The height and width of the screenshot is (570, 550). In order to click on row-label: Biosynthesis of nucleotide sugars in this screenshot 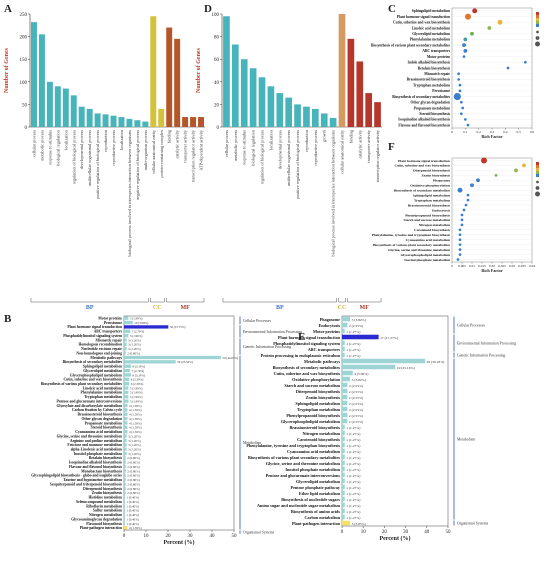, I will do `click(310, 499)`.